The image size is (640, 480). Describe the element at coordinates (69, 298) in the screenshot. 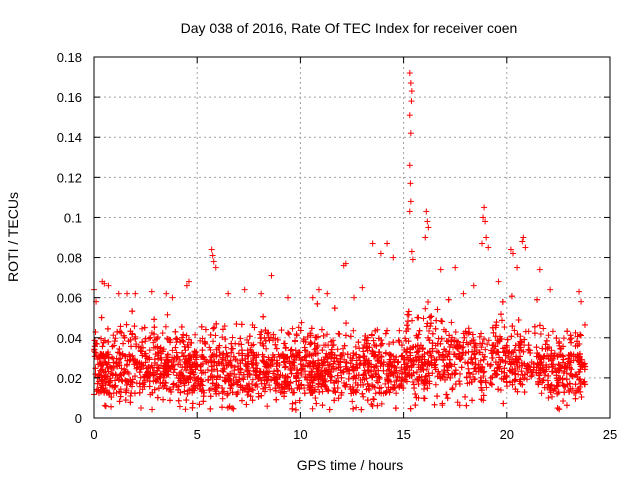

I see `y-tick-label: 0.06` at that location.